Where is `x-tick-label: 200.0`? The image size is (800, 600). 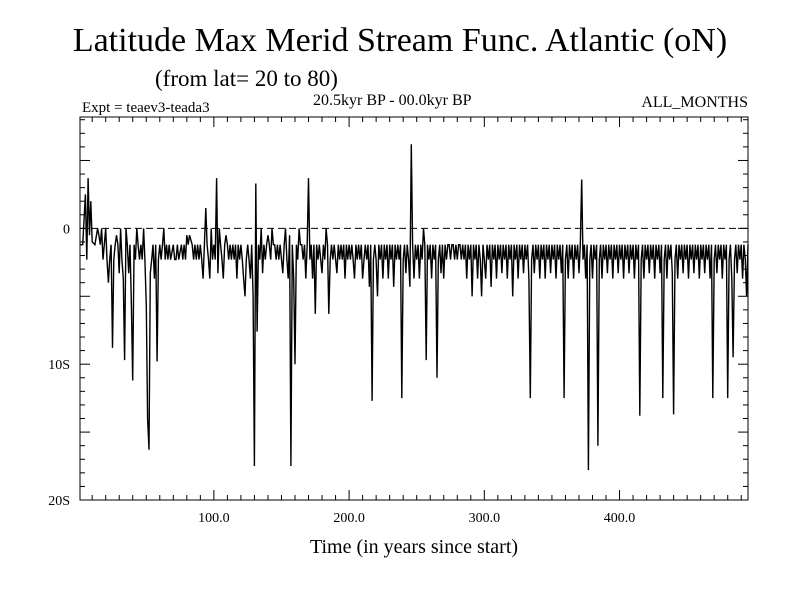
x-tick-label: 200.0 is located at coordinates (349, 518).